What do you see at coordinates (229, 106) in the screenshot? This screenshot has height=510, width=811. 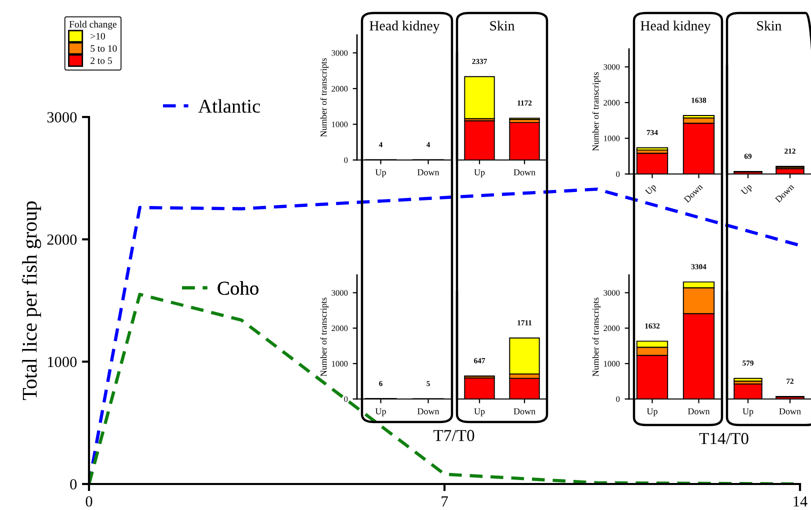 I see `legend-label: Atlantic` at bounding box center [229, 106].